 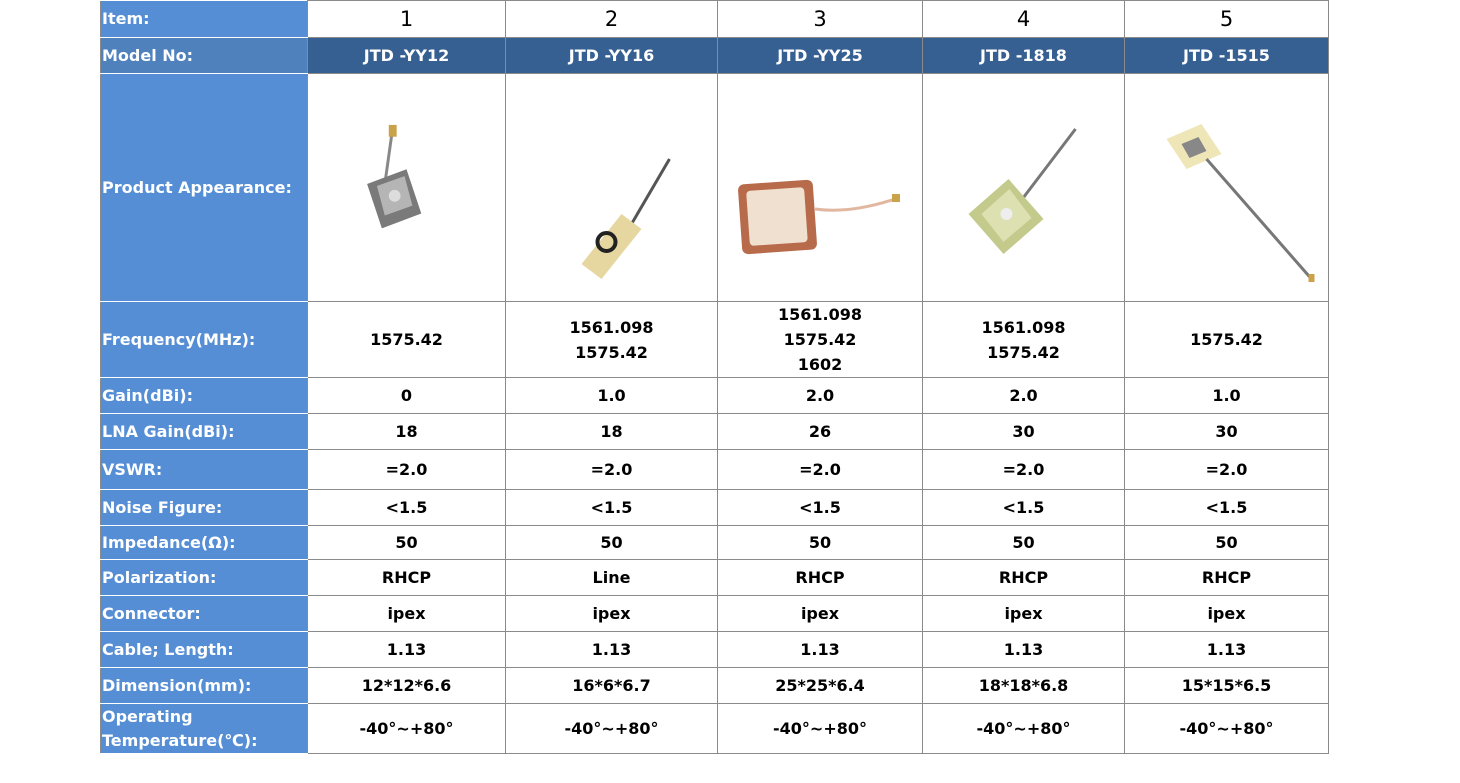 I want to click on cell: 25*25*6.4, so click(x=820, y=685).